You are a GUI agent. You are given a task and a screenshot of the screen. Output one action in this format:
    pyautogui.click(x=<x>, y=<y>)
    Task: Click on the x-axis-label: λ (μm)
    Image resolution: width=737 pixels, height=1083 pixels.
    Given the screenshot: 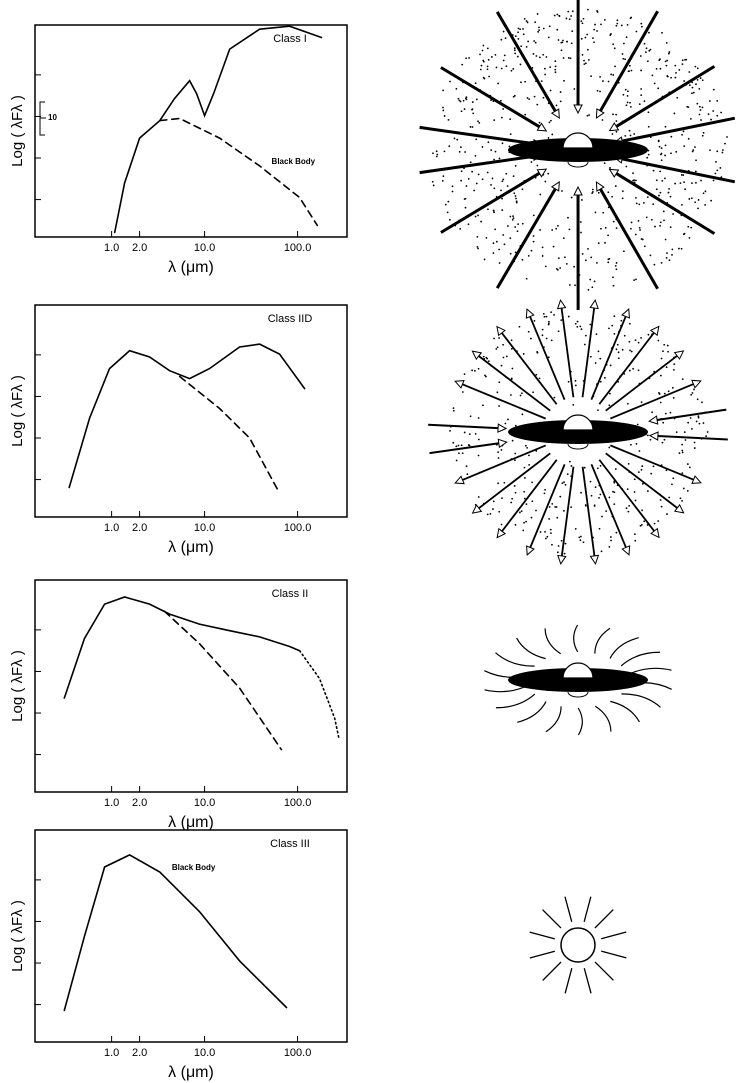 What is the action you would take?
    pyautogui.click(x=191, y=267)
    